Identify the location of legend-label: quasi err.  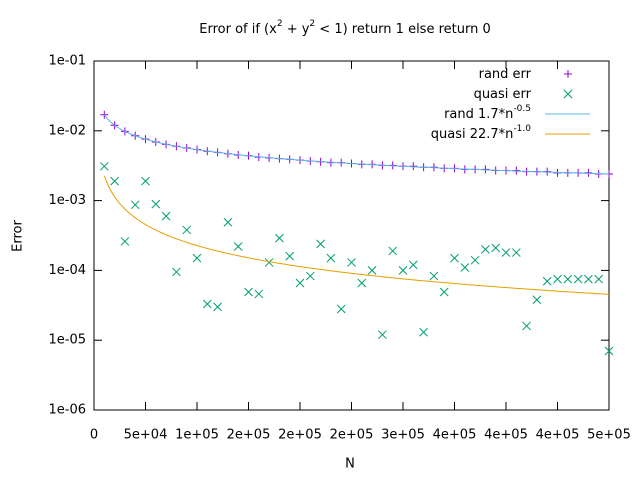
(503, 94).